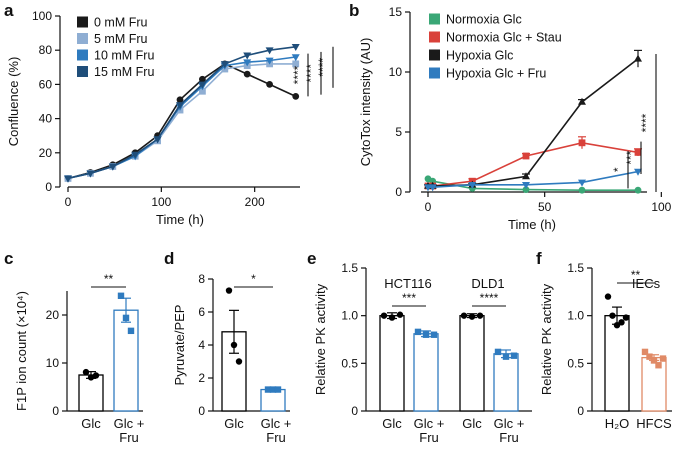  What do you see at coordinates (545, 207) in the screenshot?
I see `b-x-tick-label: 50` at bounding box center [545, 207].